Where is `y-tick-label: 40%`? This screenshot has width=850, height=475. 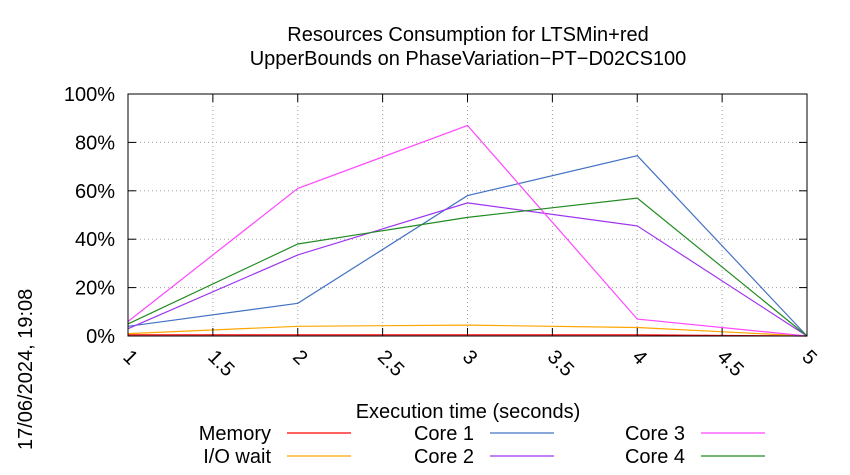
y-tick-label: 40% is located at coordinates (95, 240).